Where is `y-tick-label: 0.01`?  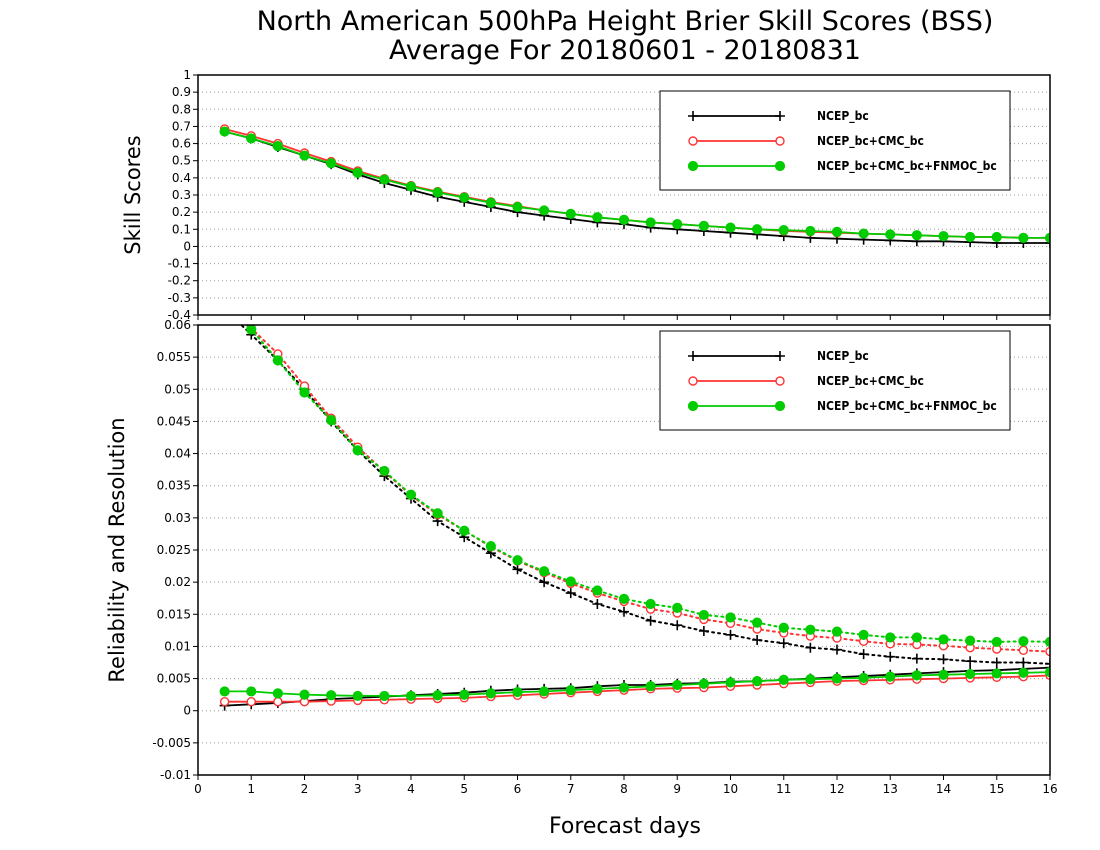 y-tick-label: 0.01 is located at coordinates (177, 646).